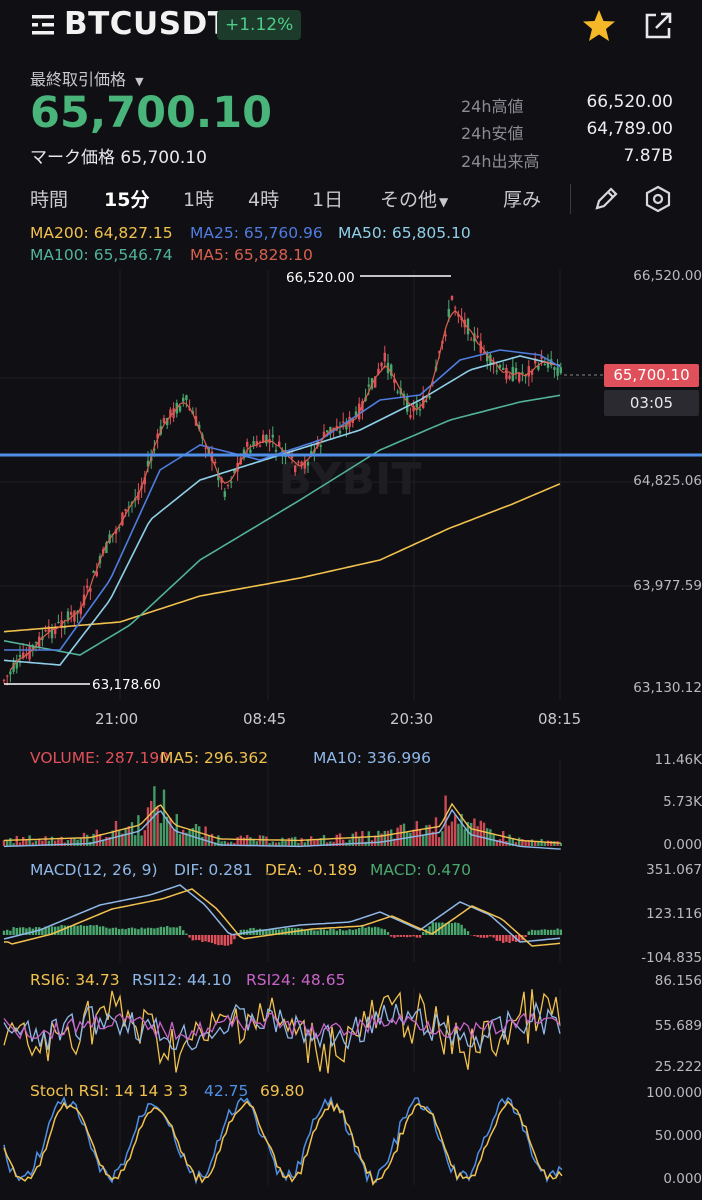 Image resolution: width=702 pixels, height=1200 pixels. I want to click on tab-time: 時間, so click(49, 200).